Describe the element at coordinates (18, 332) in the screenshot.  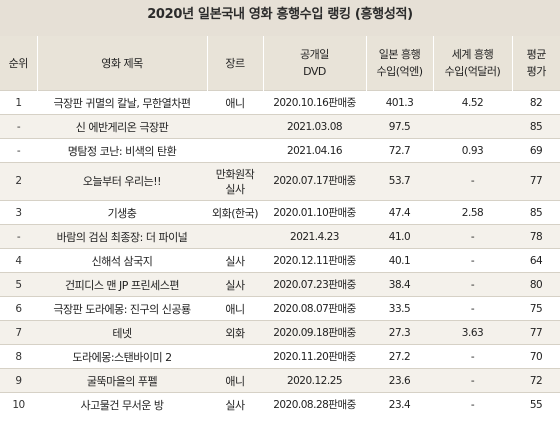
I see `cell-rank: 7` at that location.